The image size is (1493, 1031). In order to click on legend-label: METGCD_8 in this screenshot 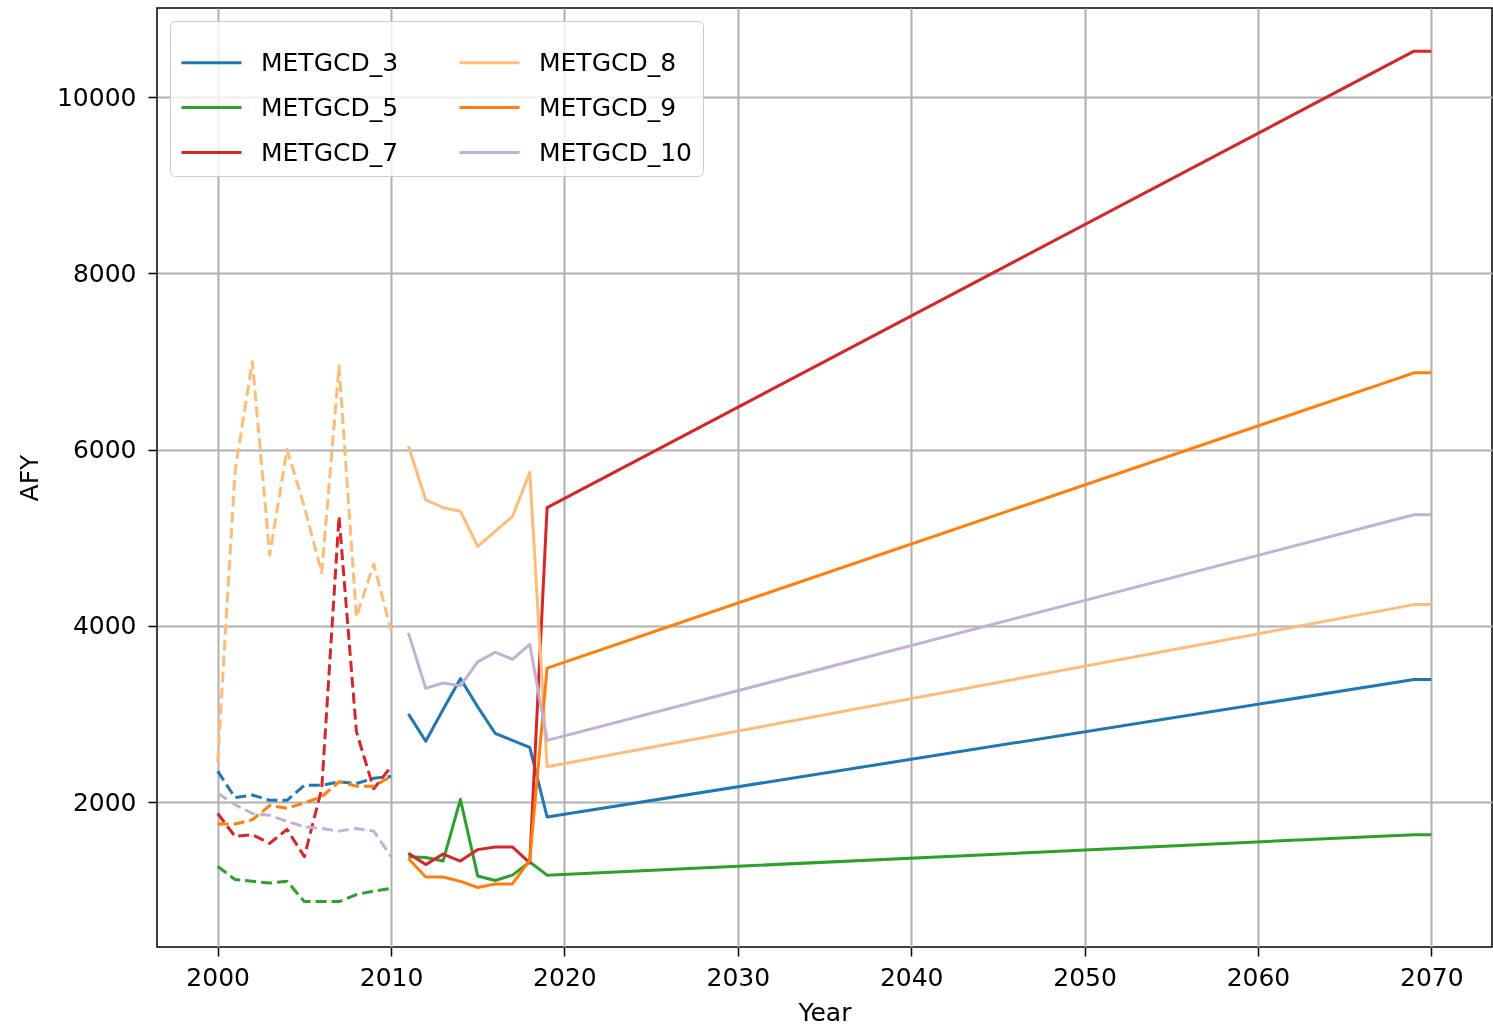, I will do `click(608, 62)`.